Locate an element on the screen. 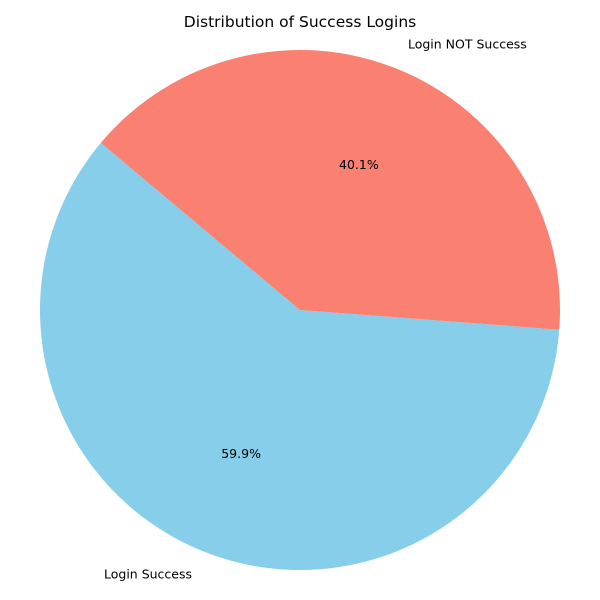 The image size is (600, 600). slice-percent-label: 40.1% is located at coordinates (359, 164).